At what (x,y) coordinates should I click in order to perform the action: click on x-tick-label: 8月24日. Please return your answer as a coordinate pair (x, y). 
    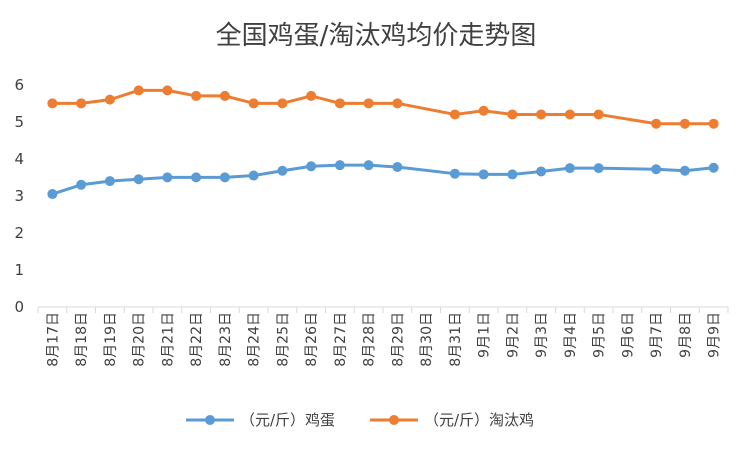
    Looking at the image, I should click on (255, 339).